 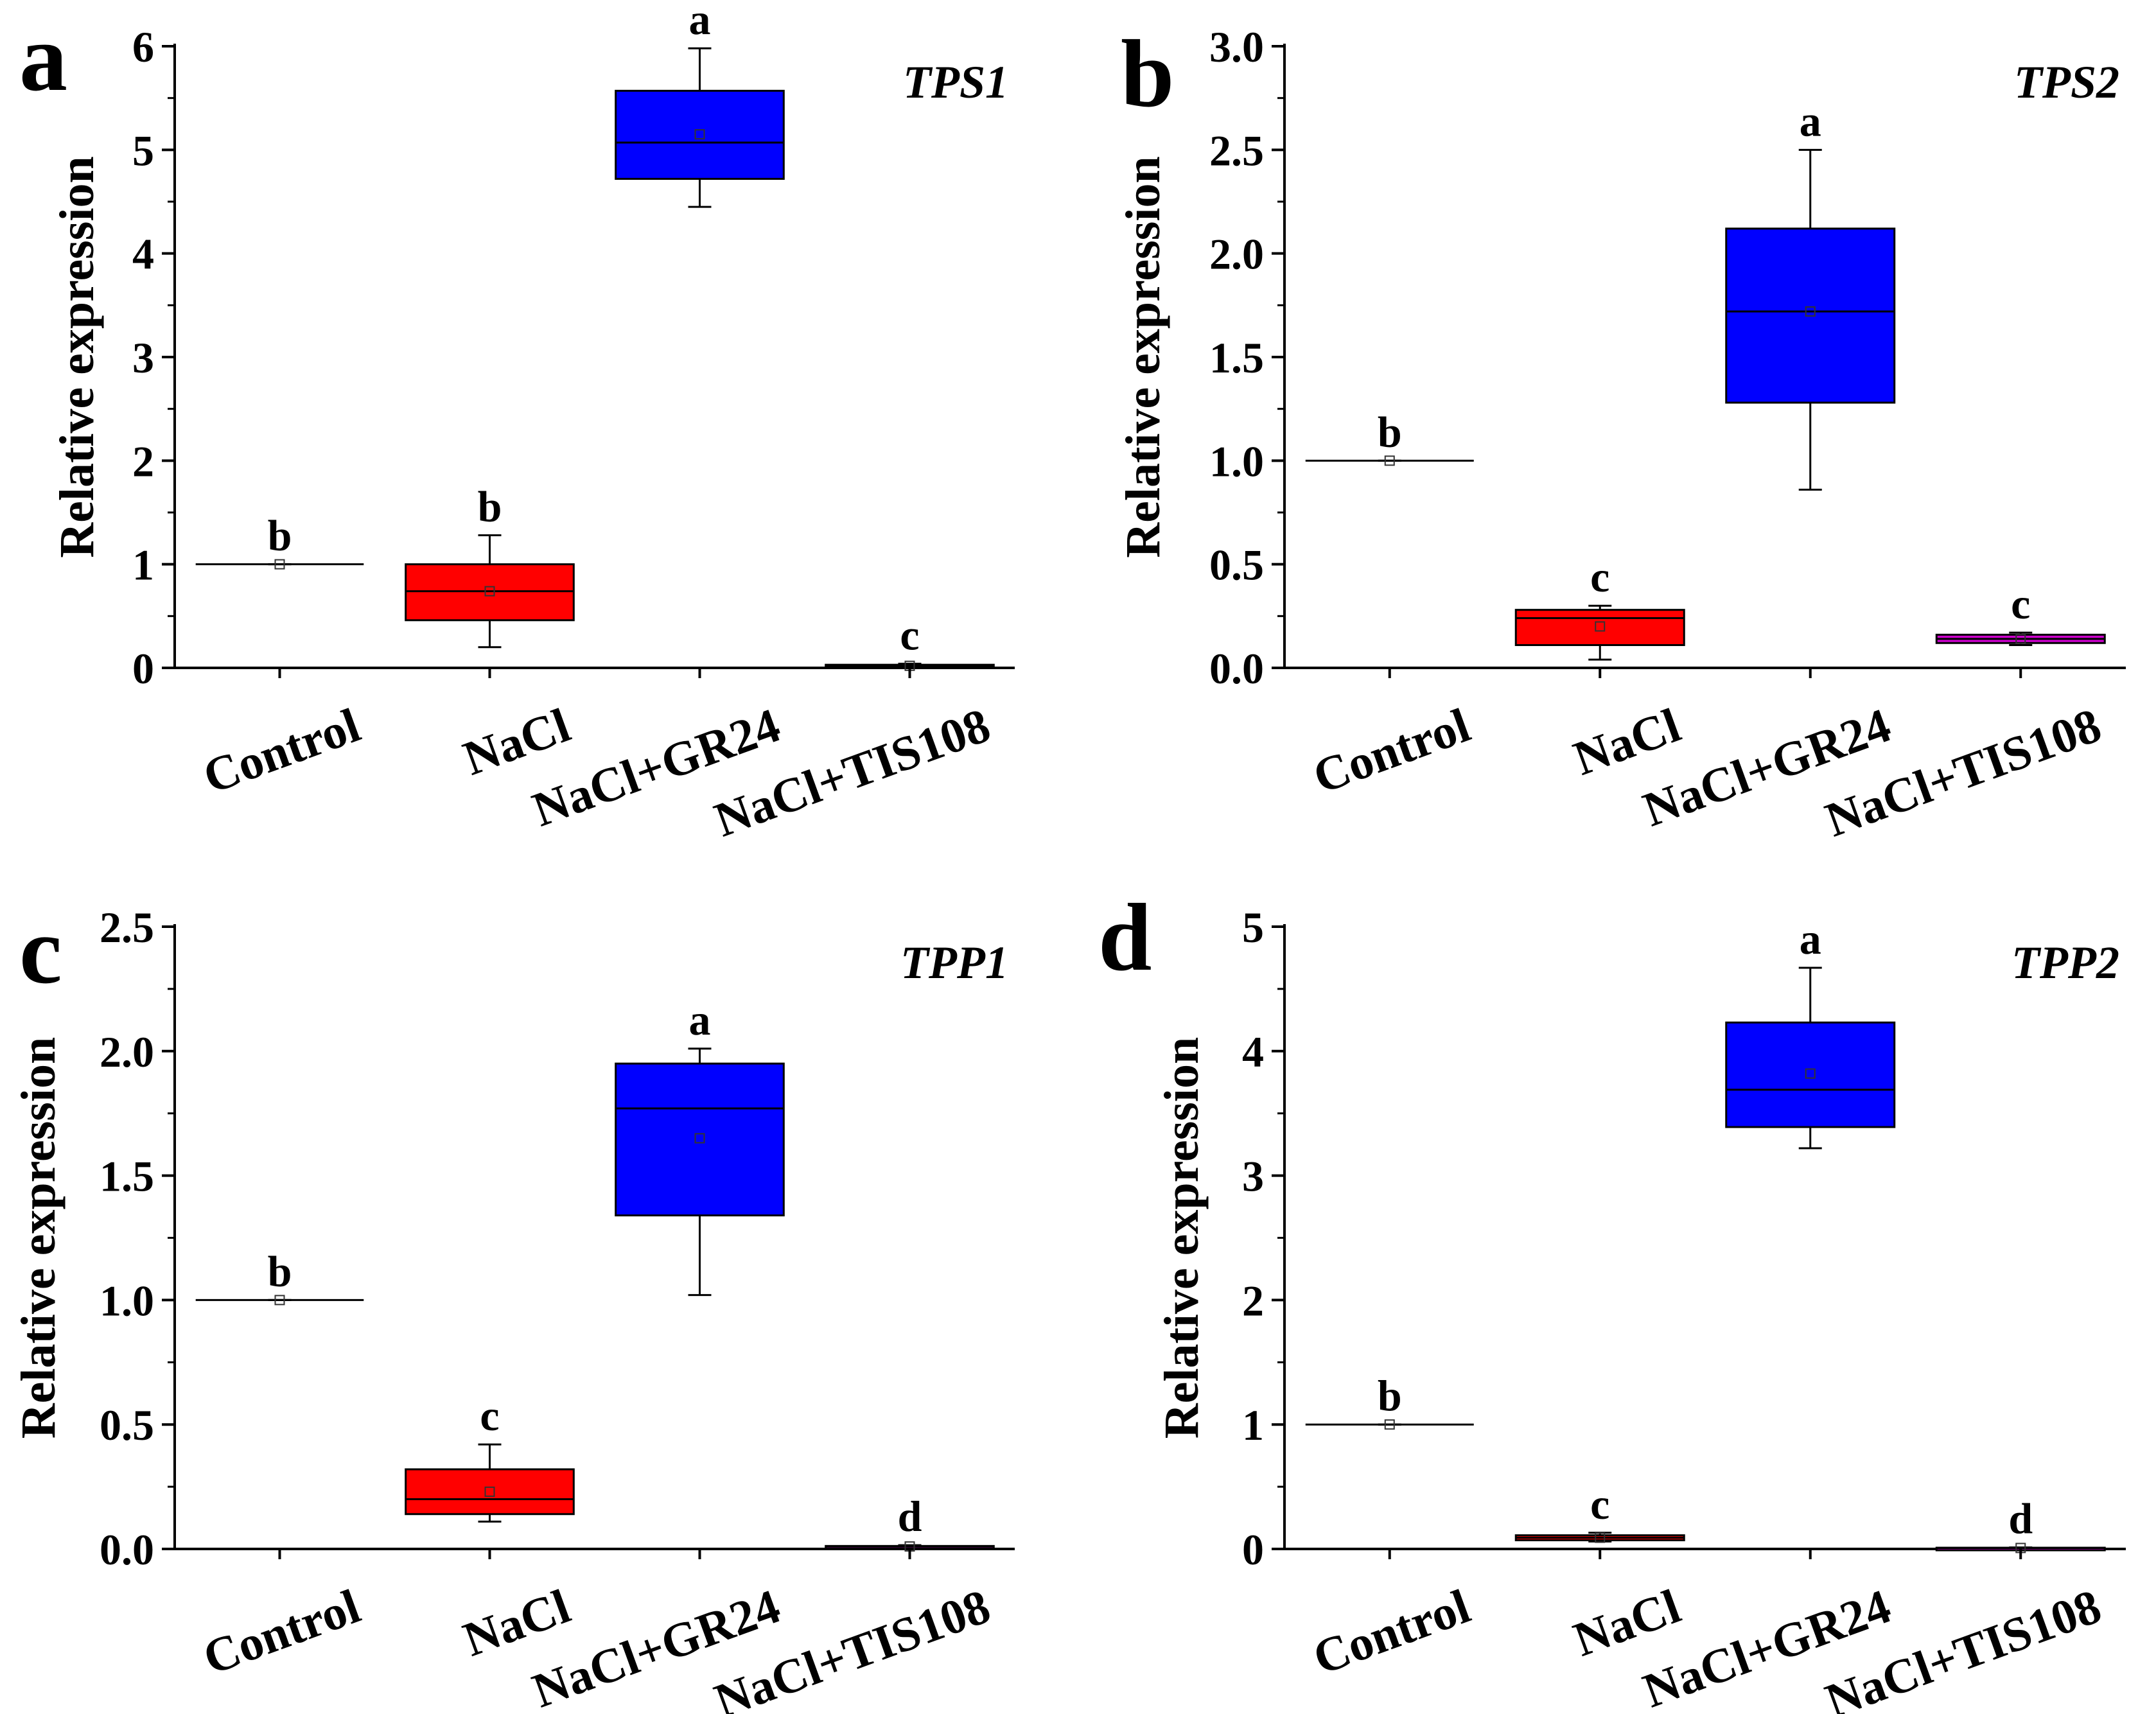 What do you see at coordinates (2066, 82) in the screenshot?
I see `gene-label: TPS2` at bounding box center [2066, 82].